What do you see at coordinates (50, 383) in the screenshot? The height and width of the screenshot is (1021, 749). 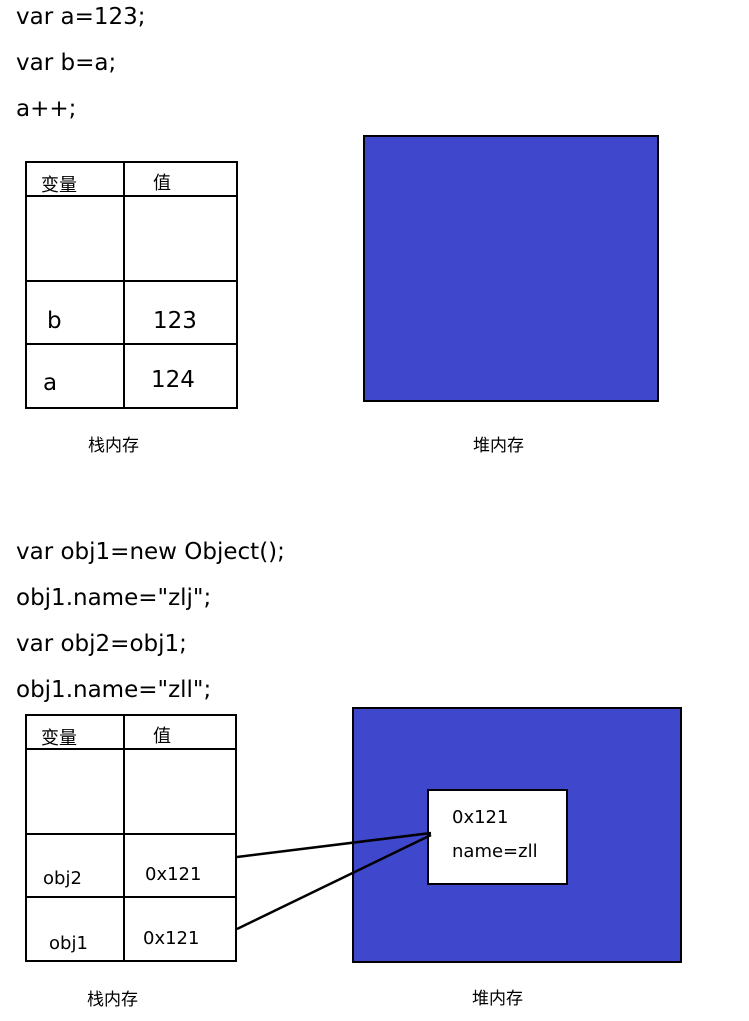 I see `row-name-a: a` at bounding box center [50, 383].